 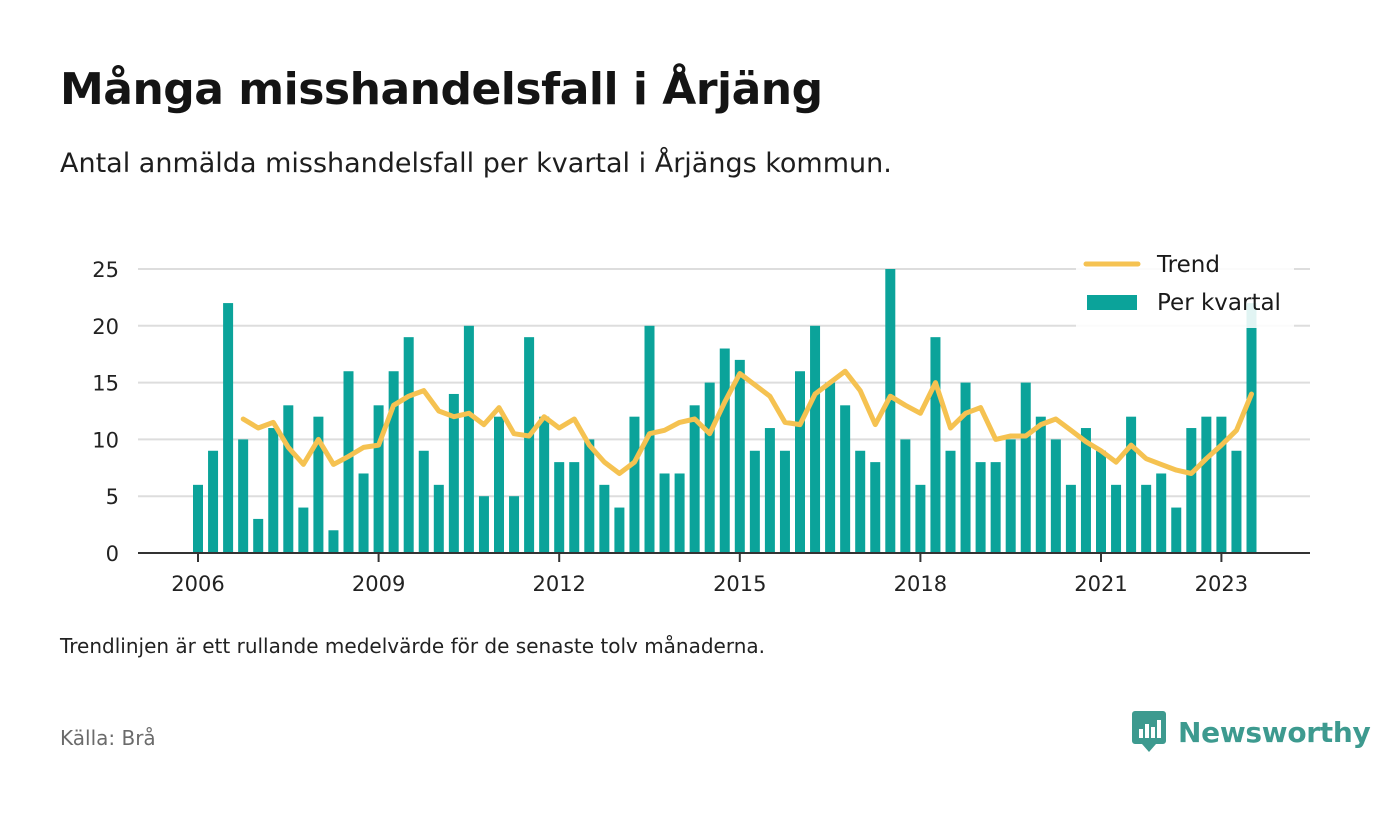 I want to click on brand-logo: Newsworthy, so click(x=1251, y=732).